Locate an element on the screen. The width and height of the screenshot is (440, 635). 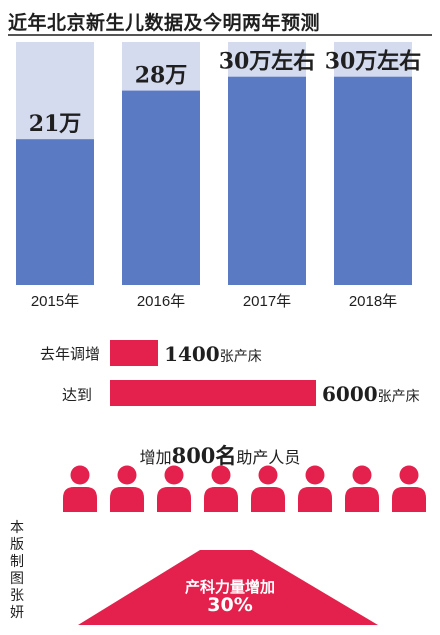
bar-value-label-3: 30万左右 is located at coordinates (267, 62).